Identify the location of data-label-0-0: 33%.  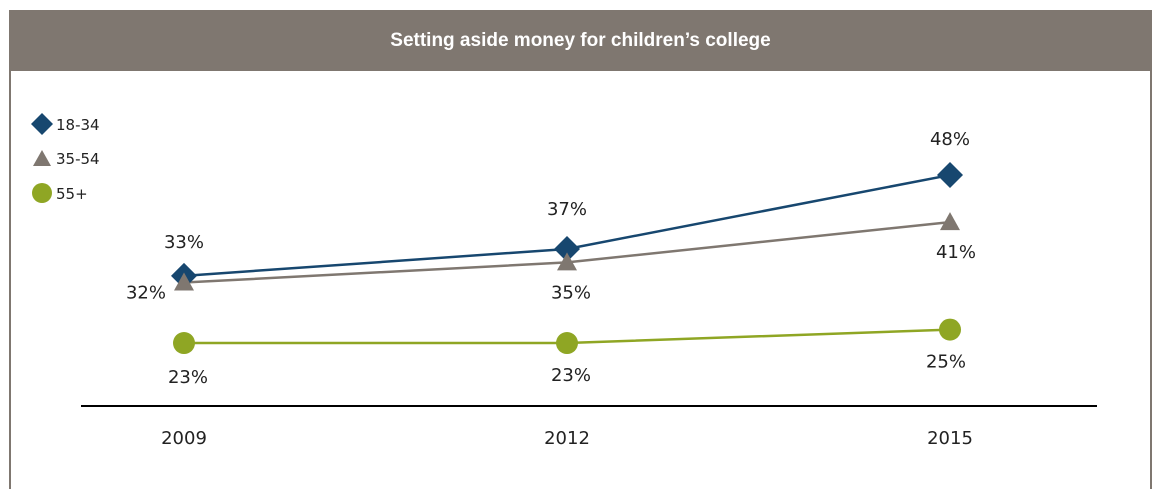
(184, 242).